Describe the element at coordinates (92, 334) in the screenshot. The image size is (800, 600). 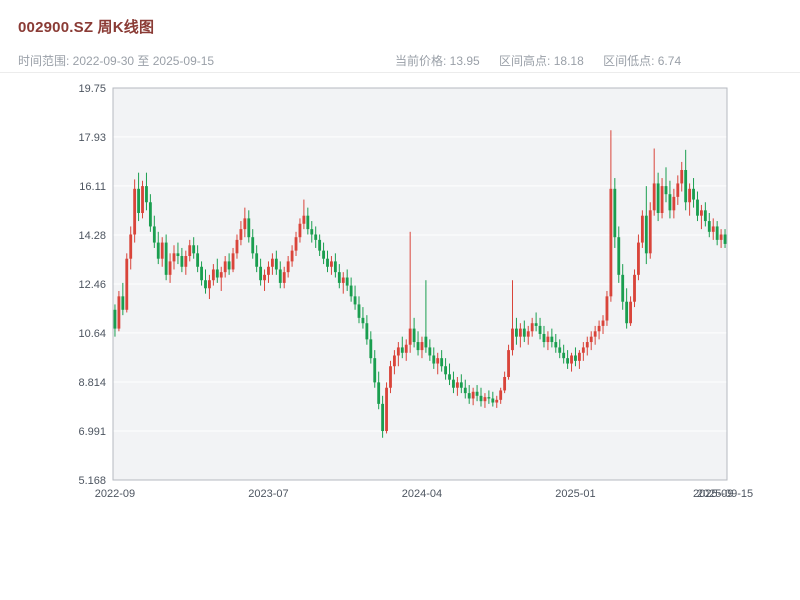
I see `y-tick-label: 10.64` at that location.